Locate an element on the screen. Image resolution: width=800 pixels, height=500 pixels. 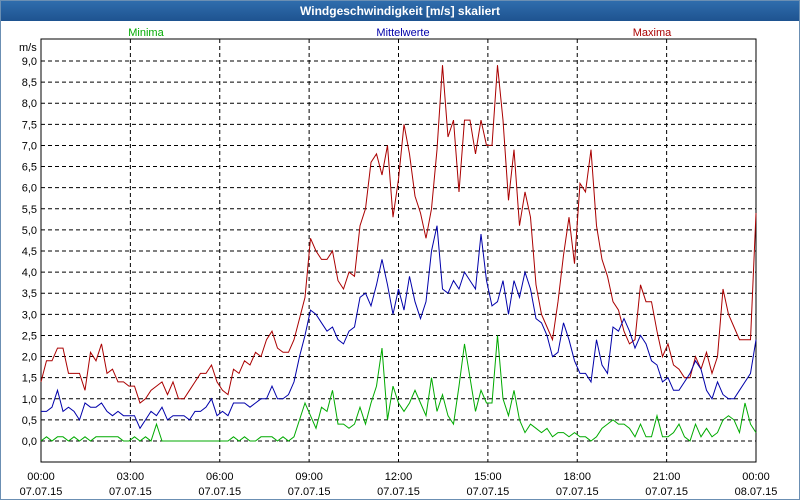
y-tick-label: 2,0 is located at coordinates (29, 358).